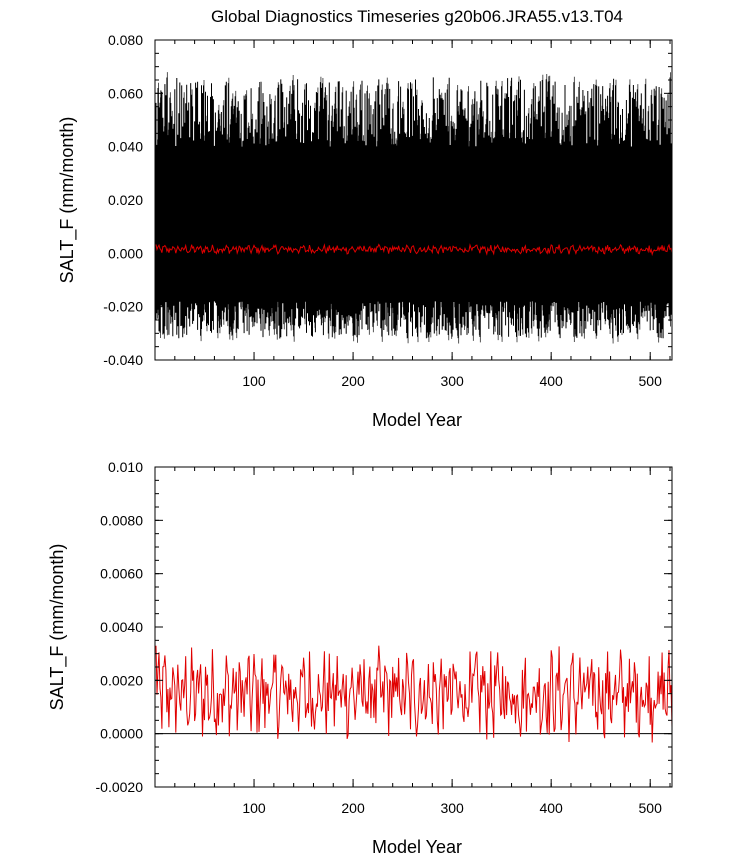  I want to click on y-tick-label: 0.0000, so click(121, 734).